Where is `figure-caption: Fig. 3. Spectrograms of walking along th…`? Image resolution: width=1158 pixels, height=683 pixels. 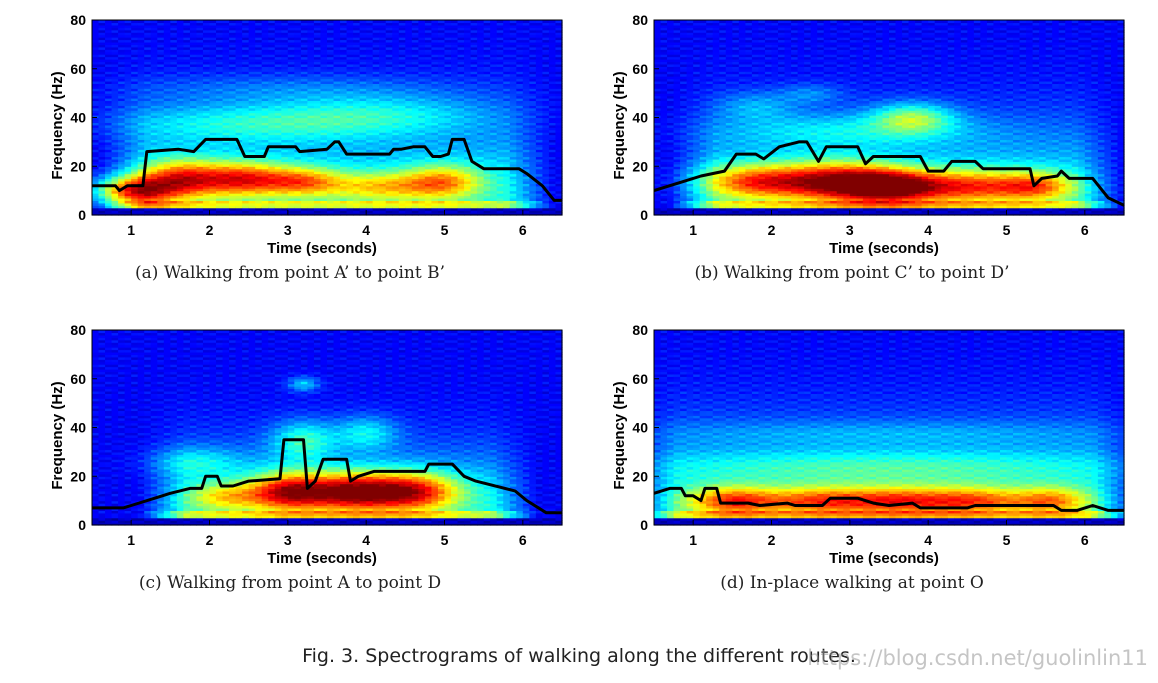 figure-caption: Fig. 3. Spectrograms of walking along th… is located at coordinates (579, 656).